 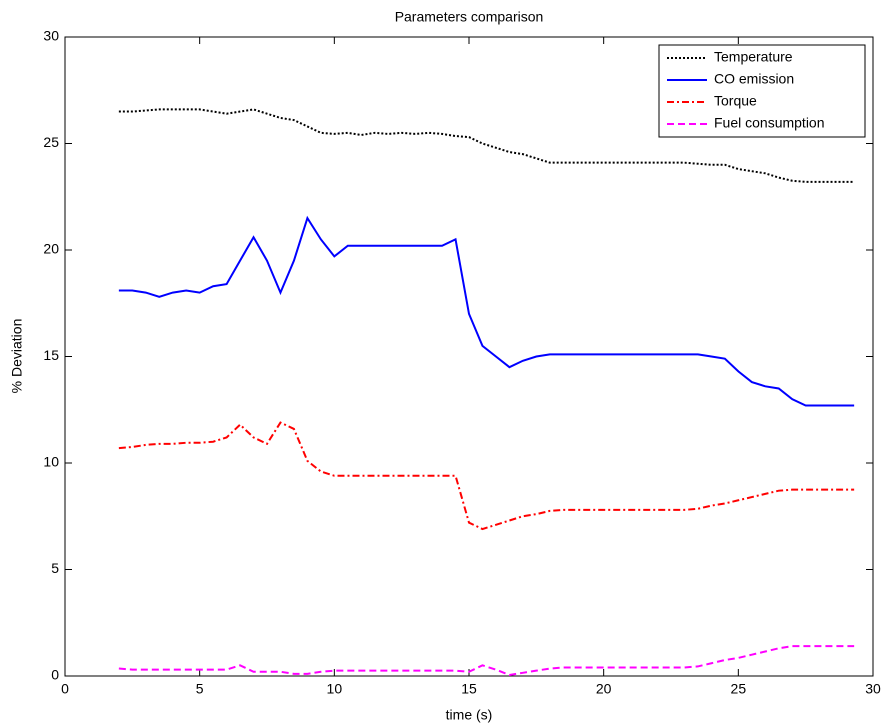 What do you see at coordinates (335, 689) in the screenshot?
I see `x-tick-label: 10` at bounding box center [335, 689].